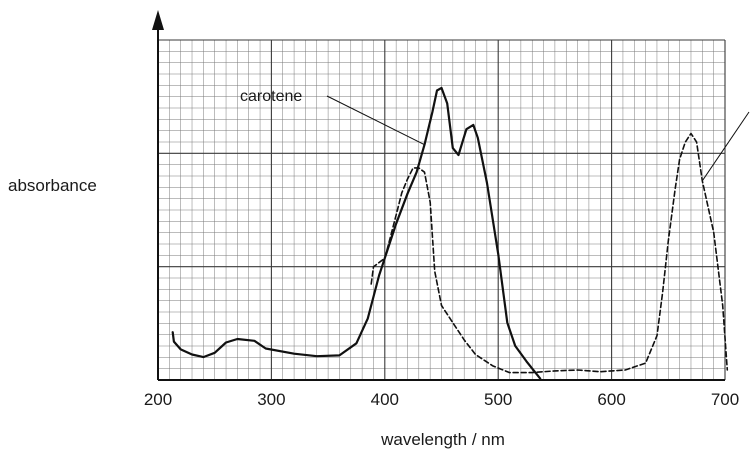 This screenshot has height=460, width=751. What do you see at coordinates (375, 120) in the screenshot?
I see `carotene-leader-line` at bounding box center [375, 120].